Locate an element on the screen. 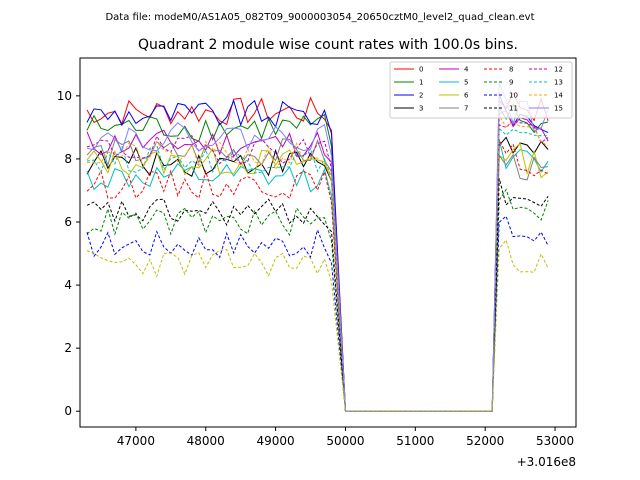 The image size is (640, 480). x-axis: 47000 48000 49000 50000 51000 52000 53000 is located at coordinates (345, 437).